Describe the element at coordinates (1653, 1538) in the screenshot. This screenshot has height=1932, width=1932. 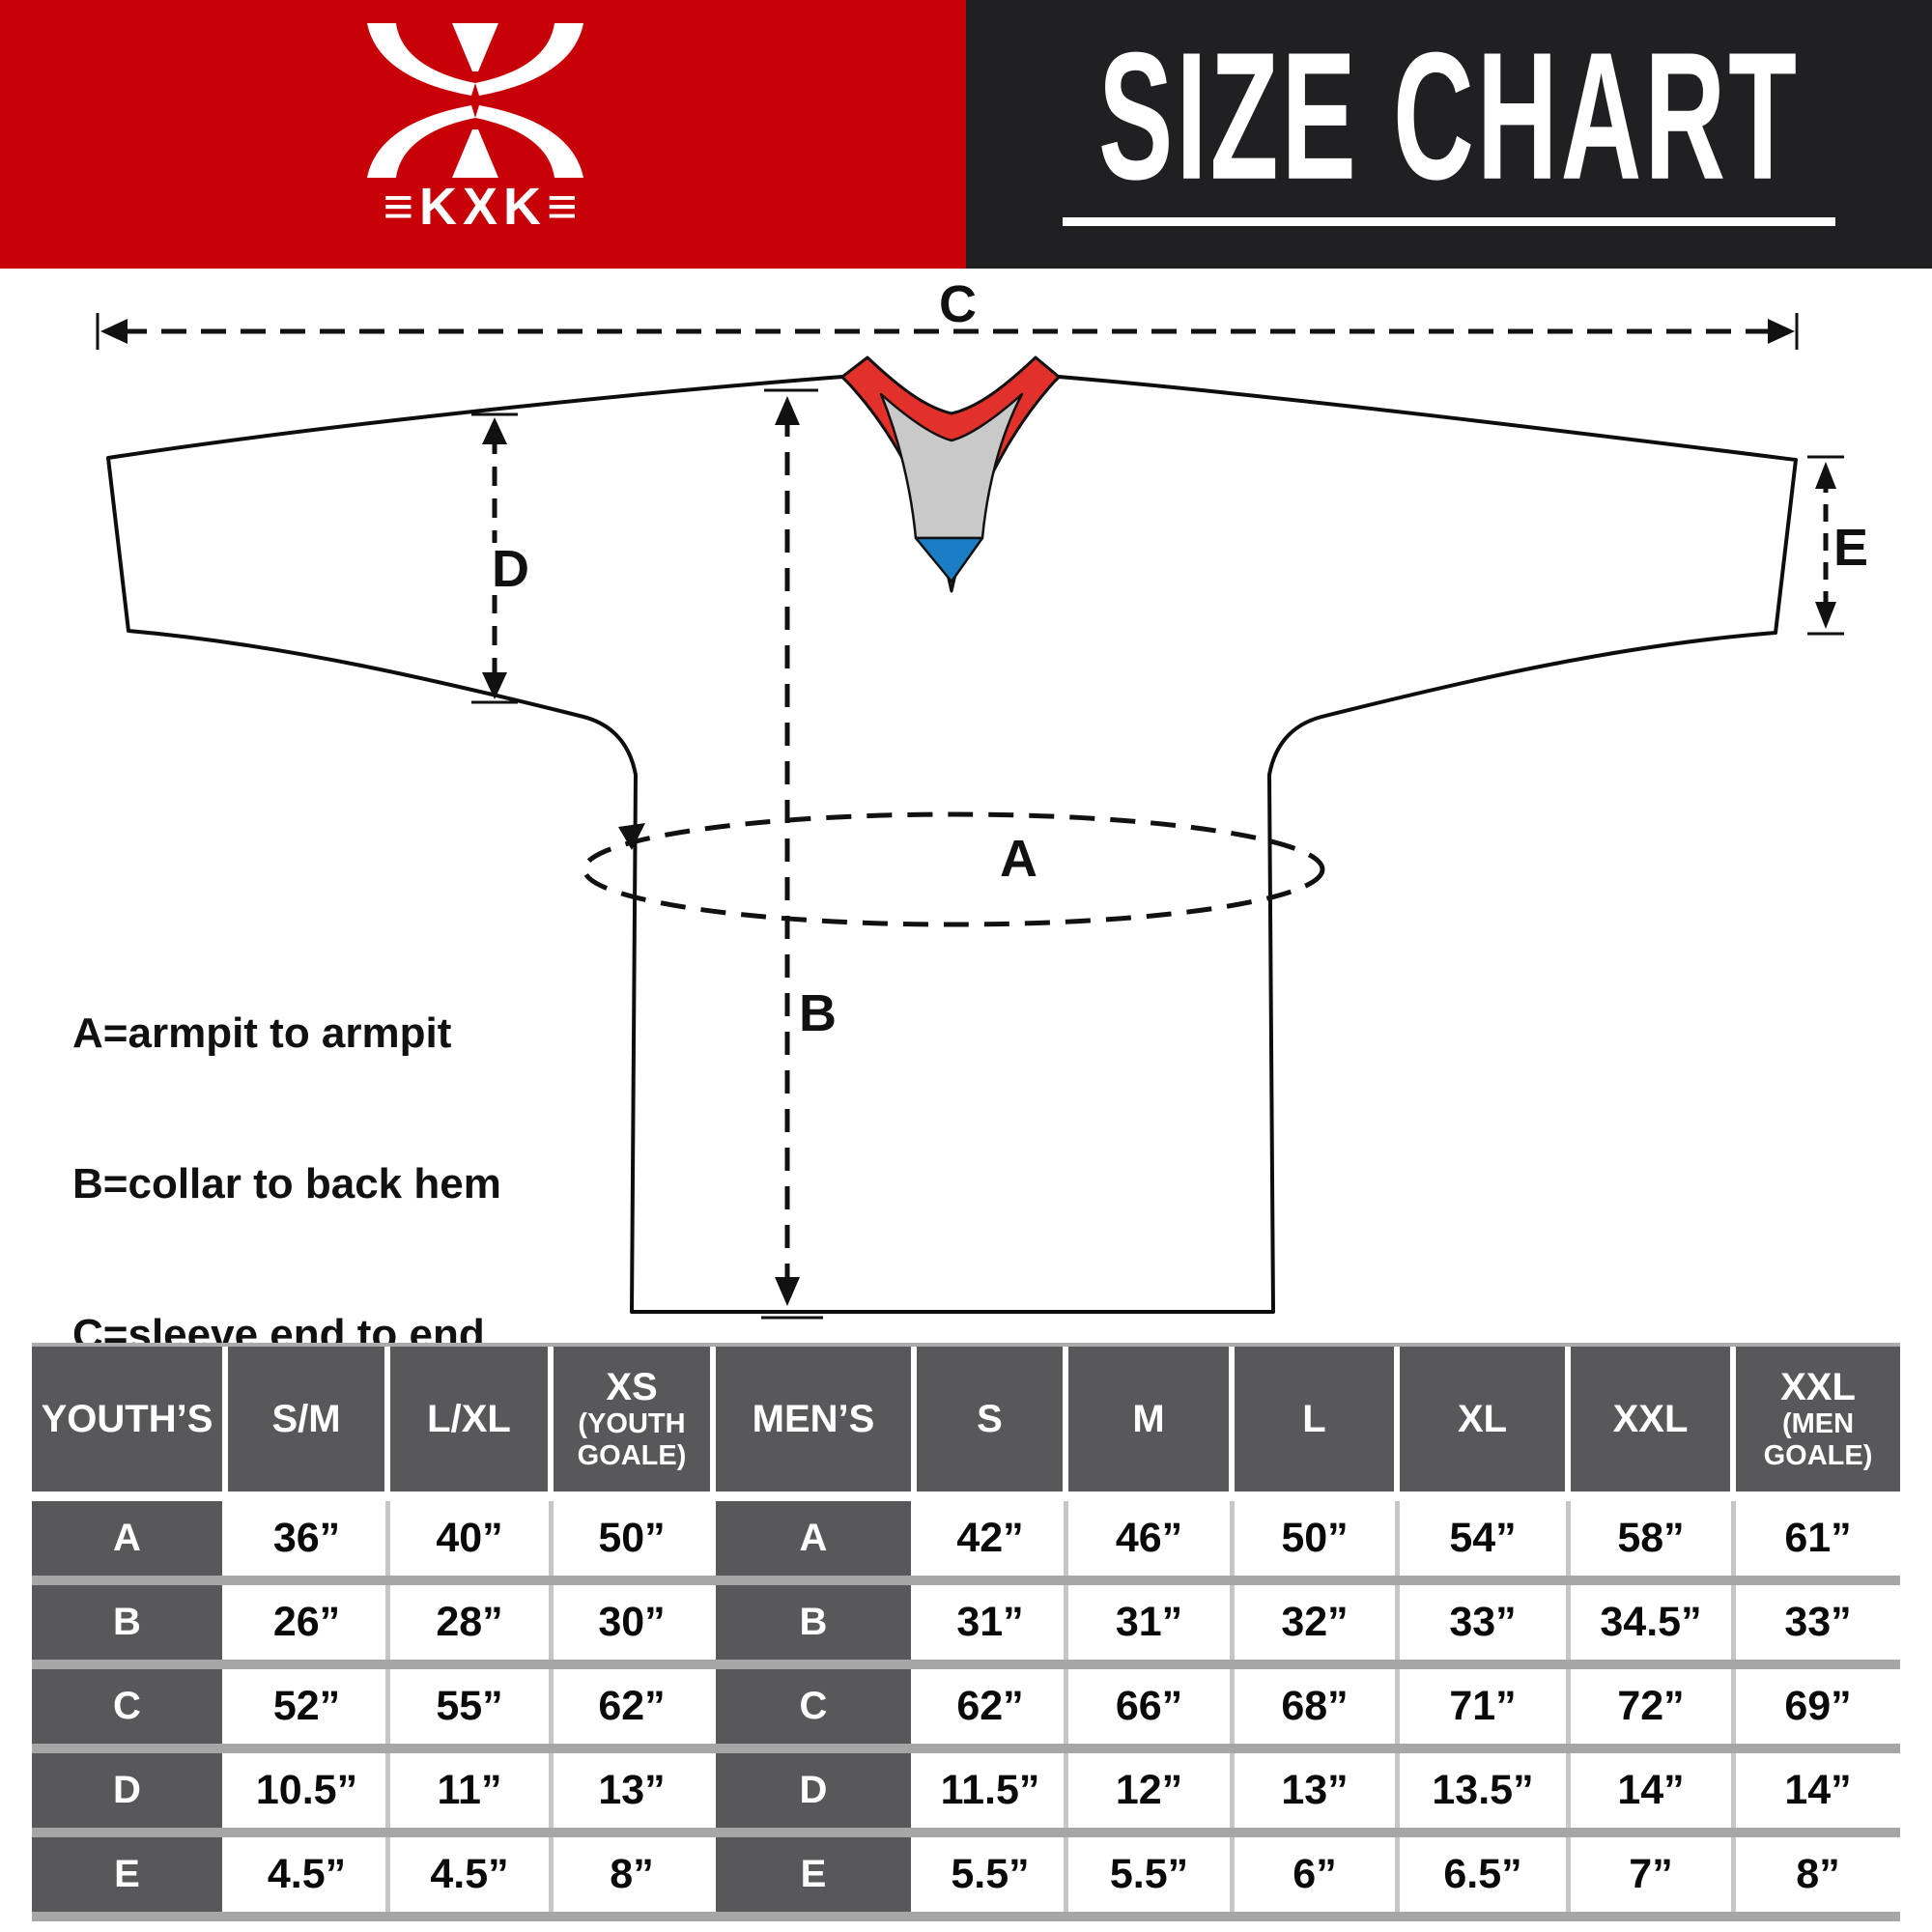
I see `value-cell: 58”` at that location.